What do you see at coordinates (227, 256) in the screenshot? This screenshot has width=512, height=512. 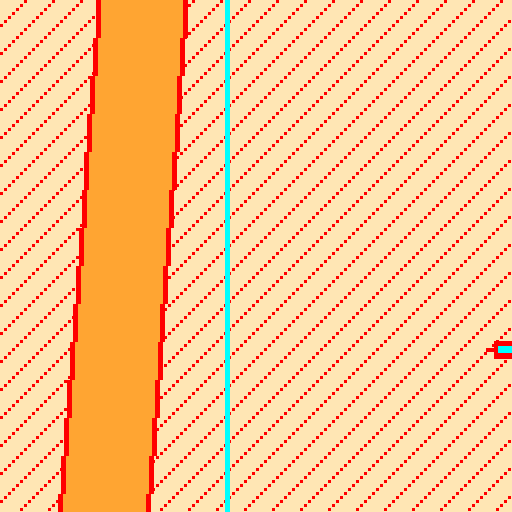 I see `cyan-divider-line` at bounding box center [227, 256].